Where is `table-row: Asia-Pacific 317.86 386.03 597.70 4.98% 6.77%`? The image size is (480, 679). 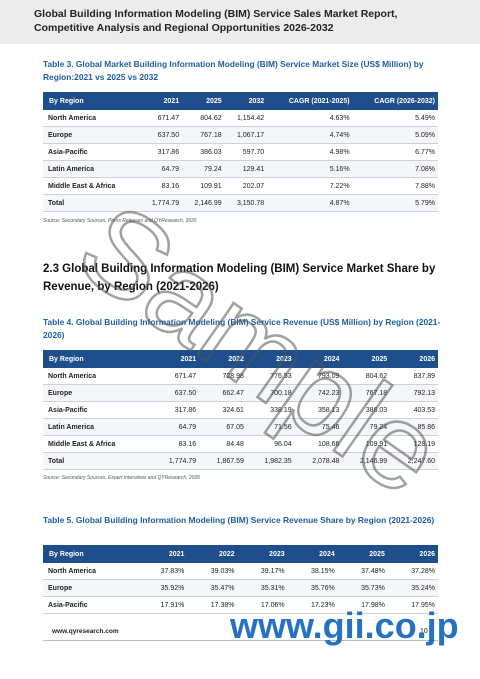 table-row: Asia-Pacific 317.86 386.03 597.70 4.98% 6.77% is located at coordinates (240, 152).